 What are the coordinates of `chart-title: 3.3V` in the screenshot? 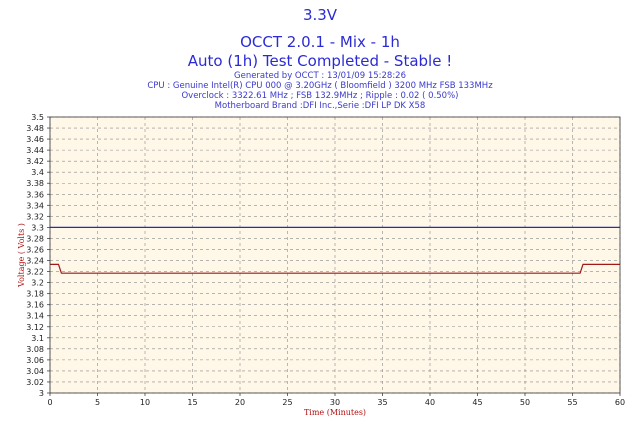 It's located at (320, 15).